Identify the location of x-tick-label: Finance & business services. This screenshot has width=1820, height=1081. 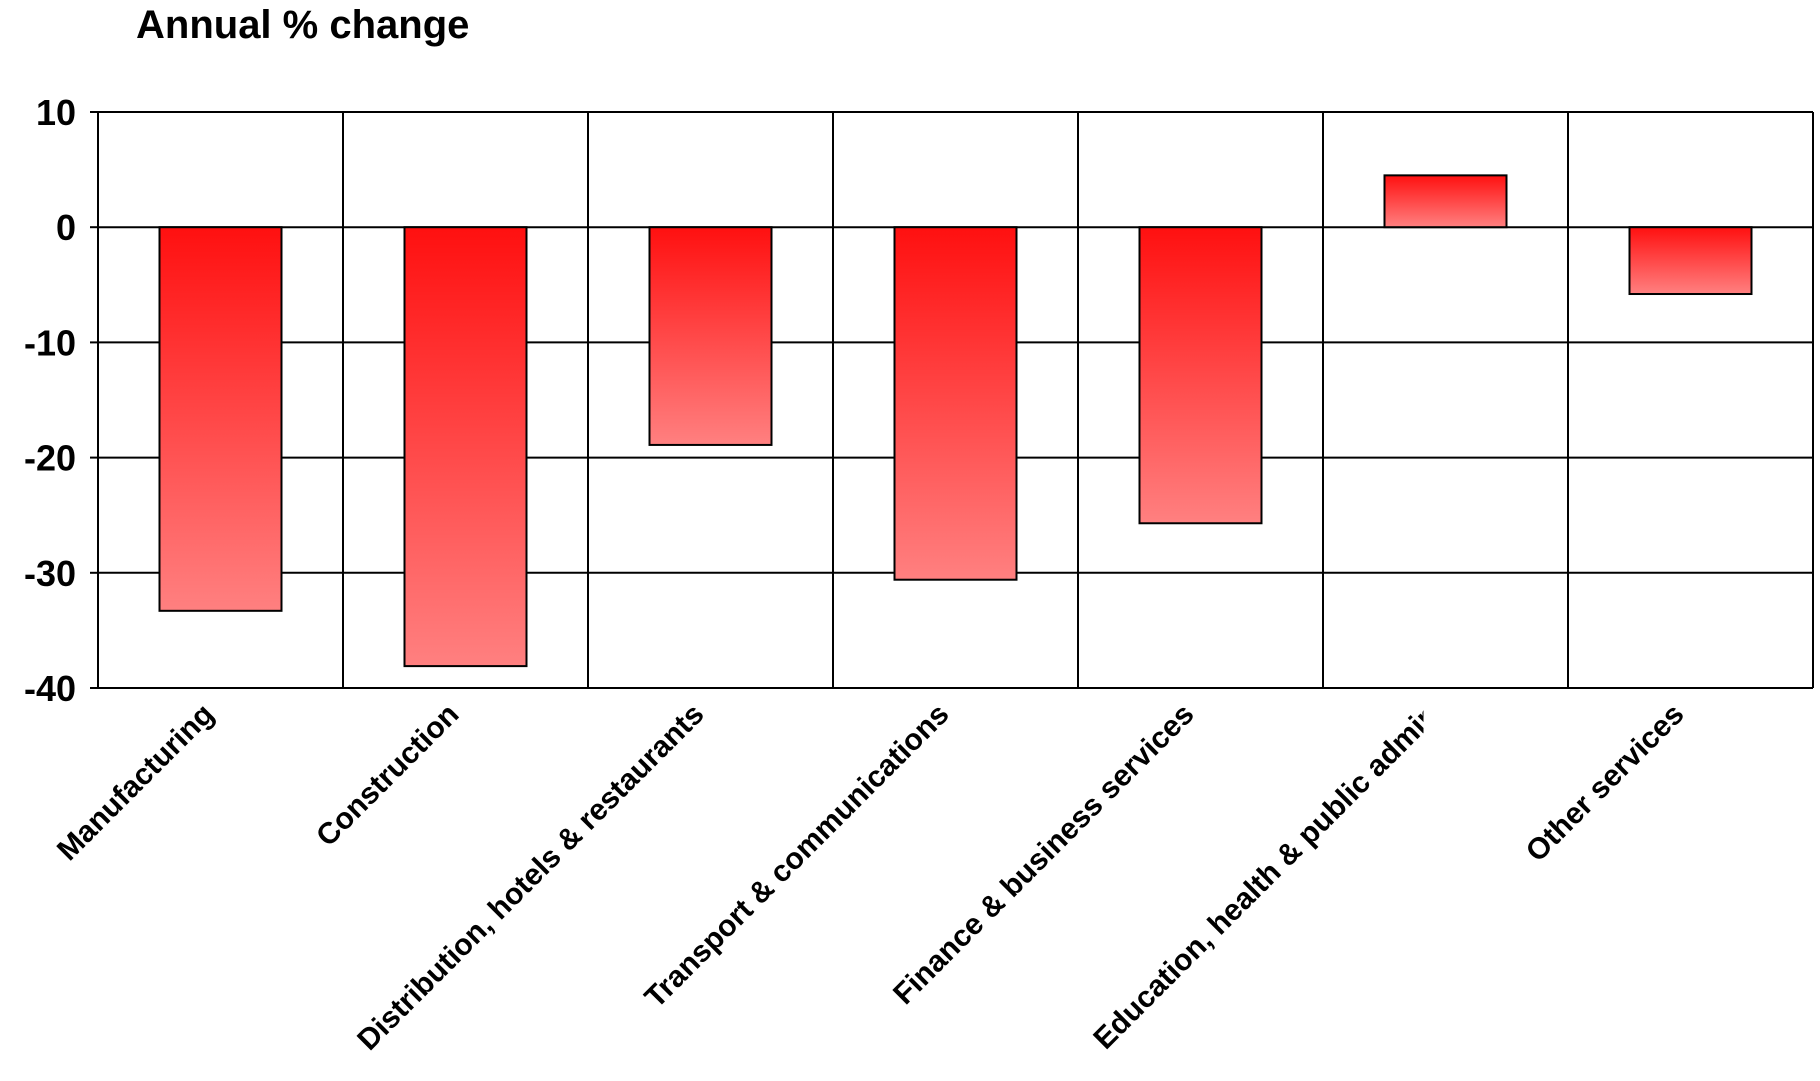
(1043, 854).